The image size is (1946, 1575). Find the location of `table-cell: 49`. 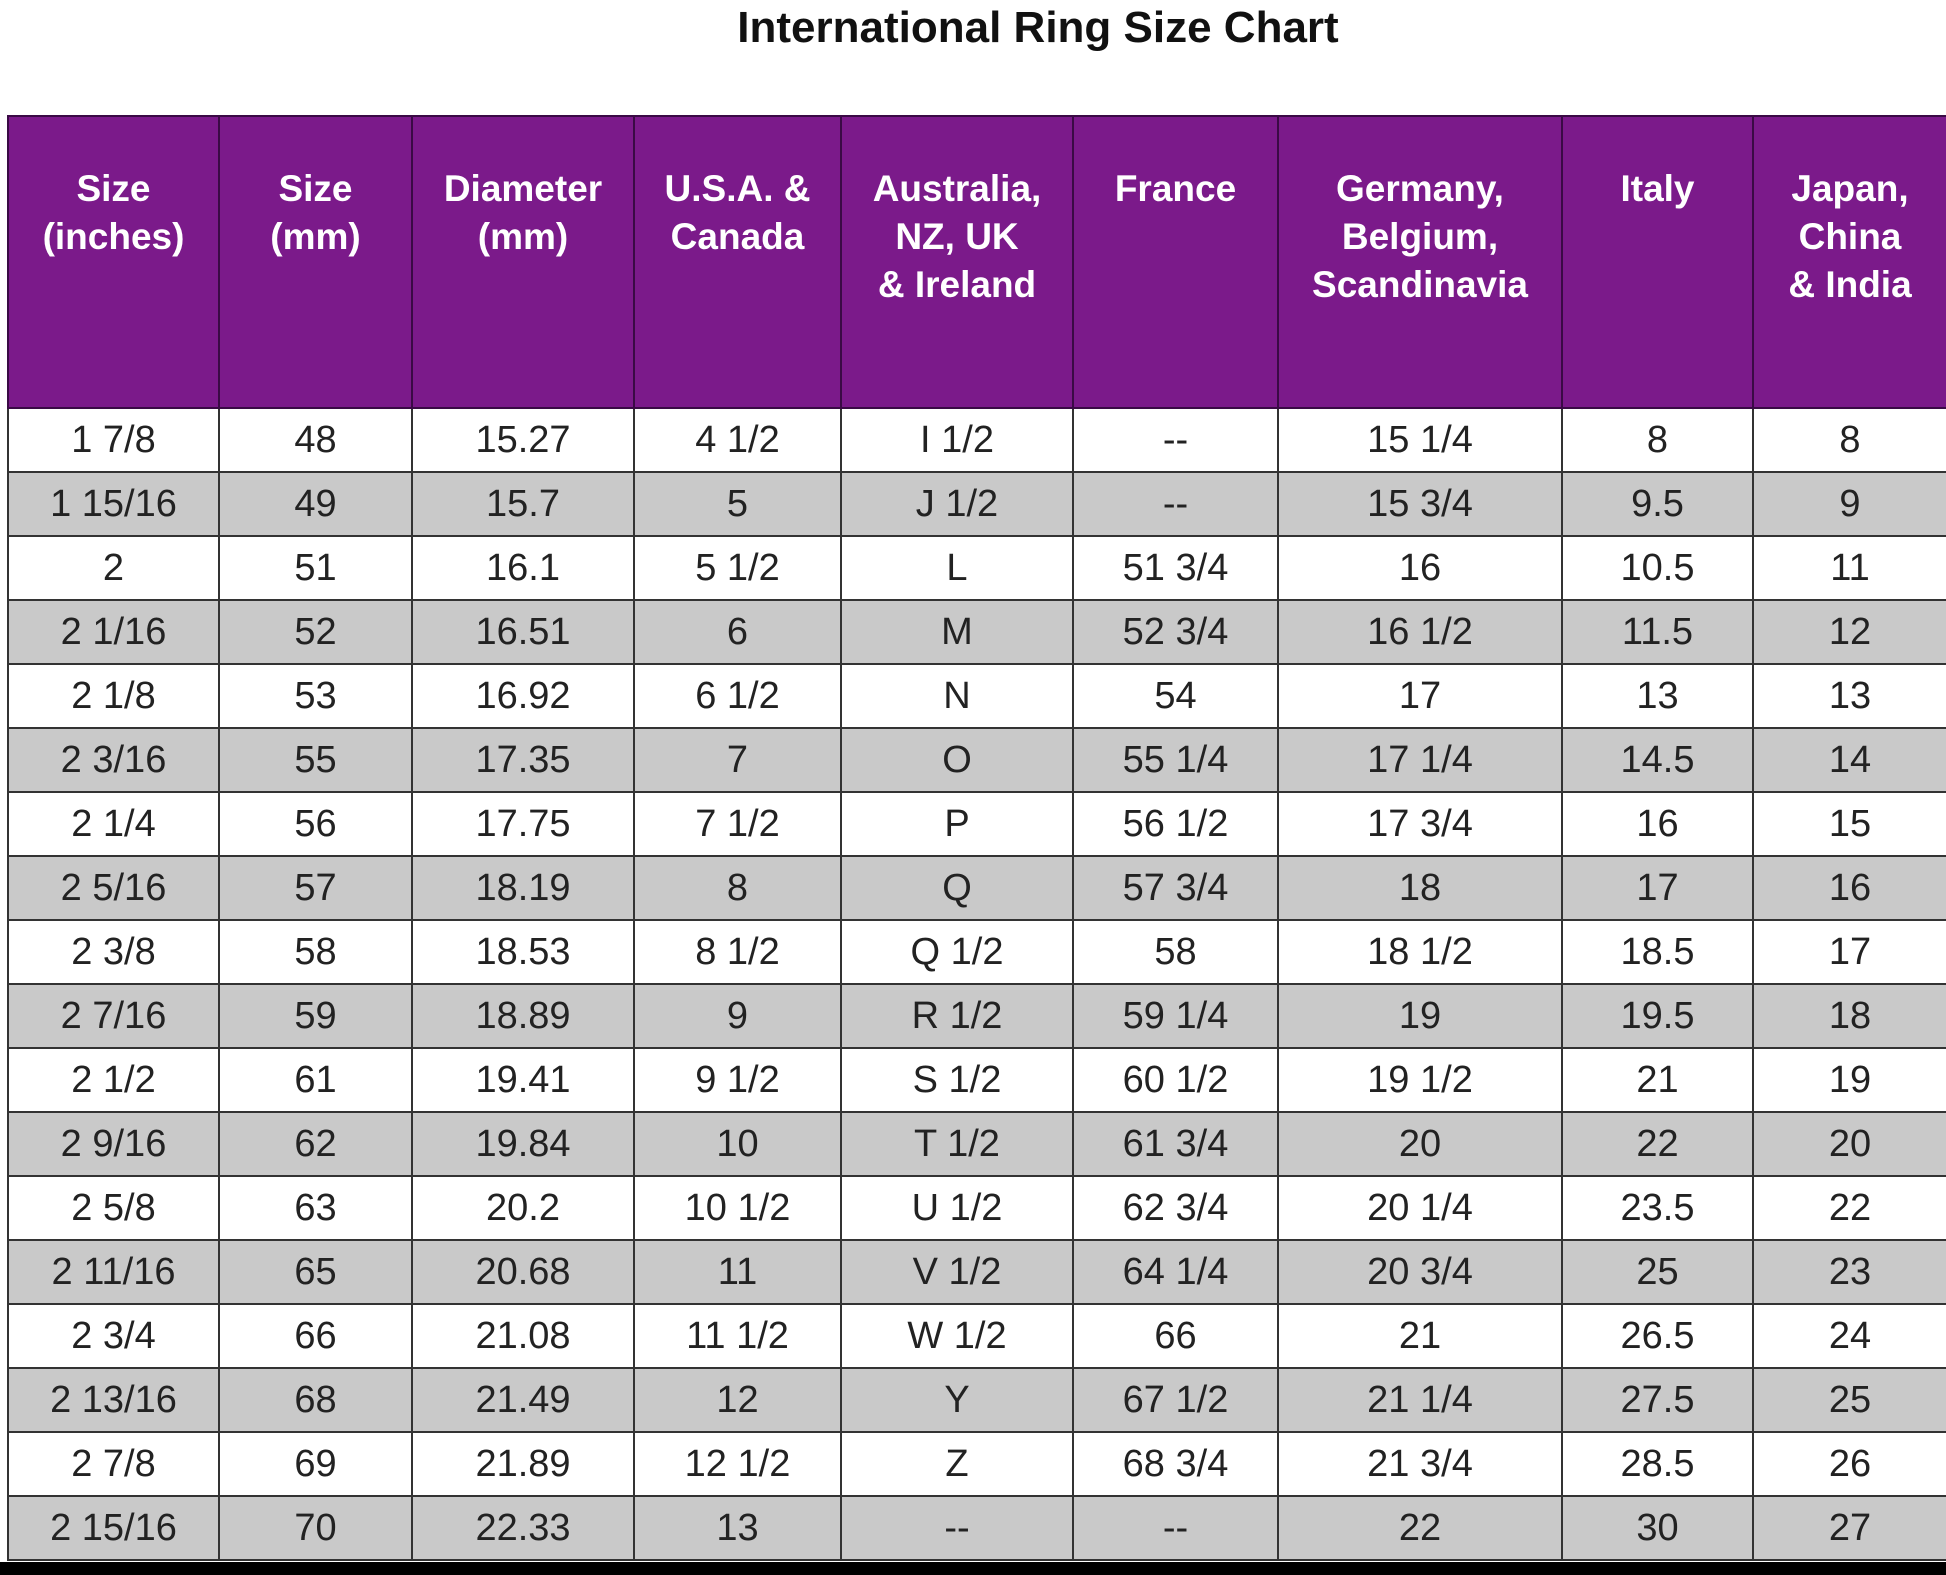

table-cell: 49 is located at coordinates (315, 504).